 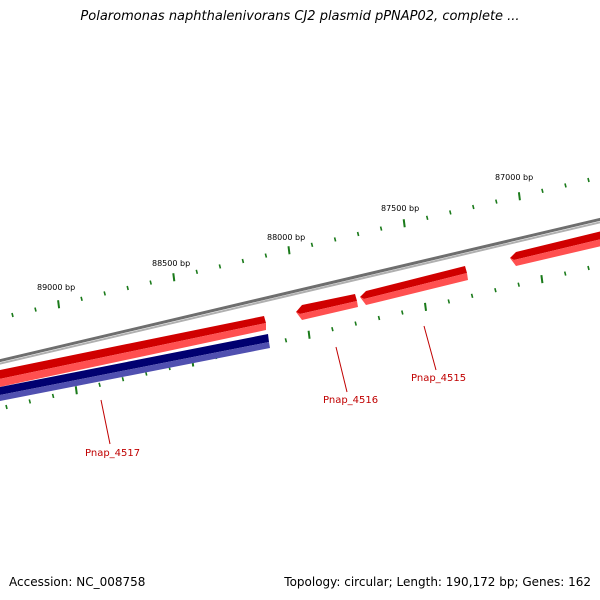 What do you see at coordinates (286, 237) in the screenshot?
I see `ruler-label-88000: 88000 bp` at bounding box center [286, 237].